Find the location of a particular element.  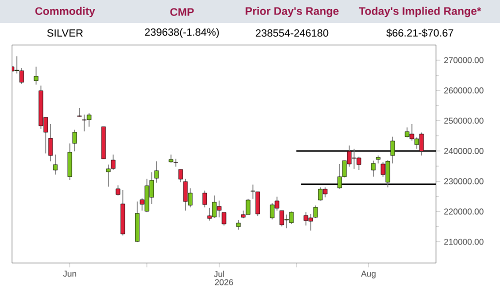

x-tick-label: Aug is located at coordinates (368, 274).